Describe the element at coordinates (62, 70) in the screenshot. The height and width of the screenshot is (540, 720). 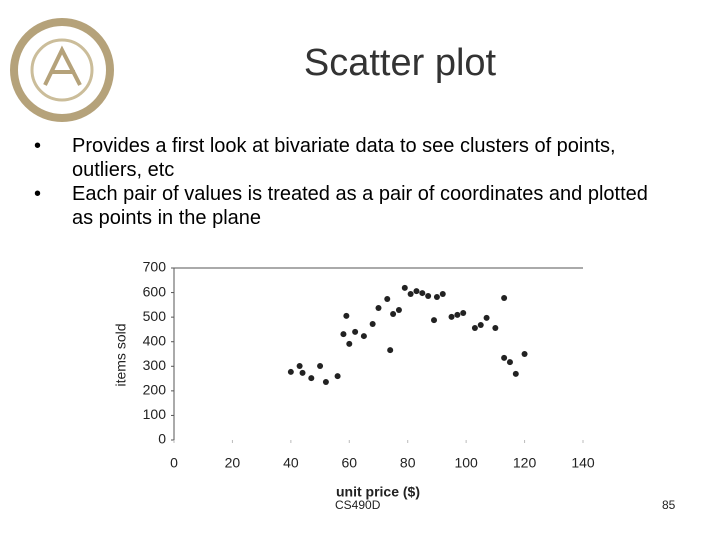
I see `logo` at that location.